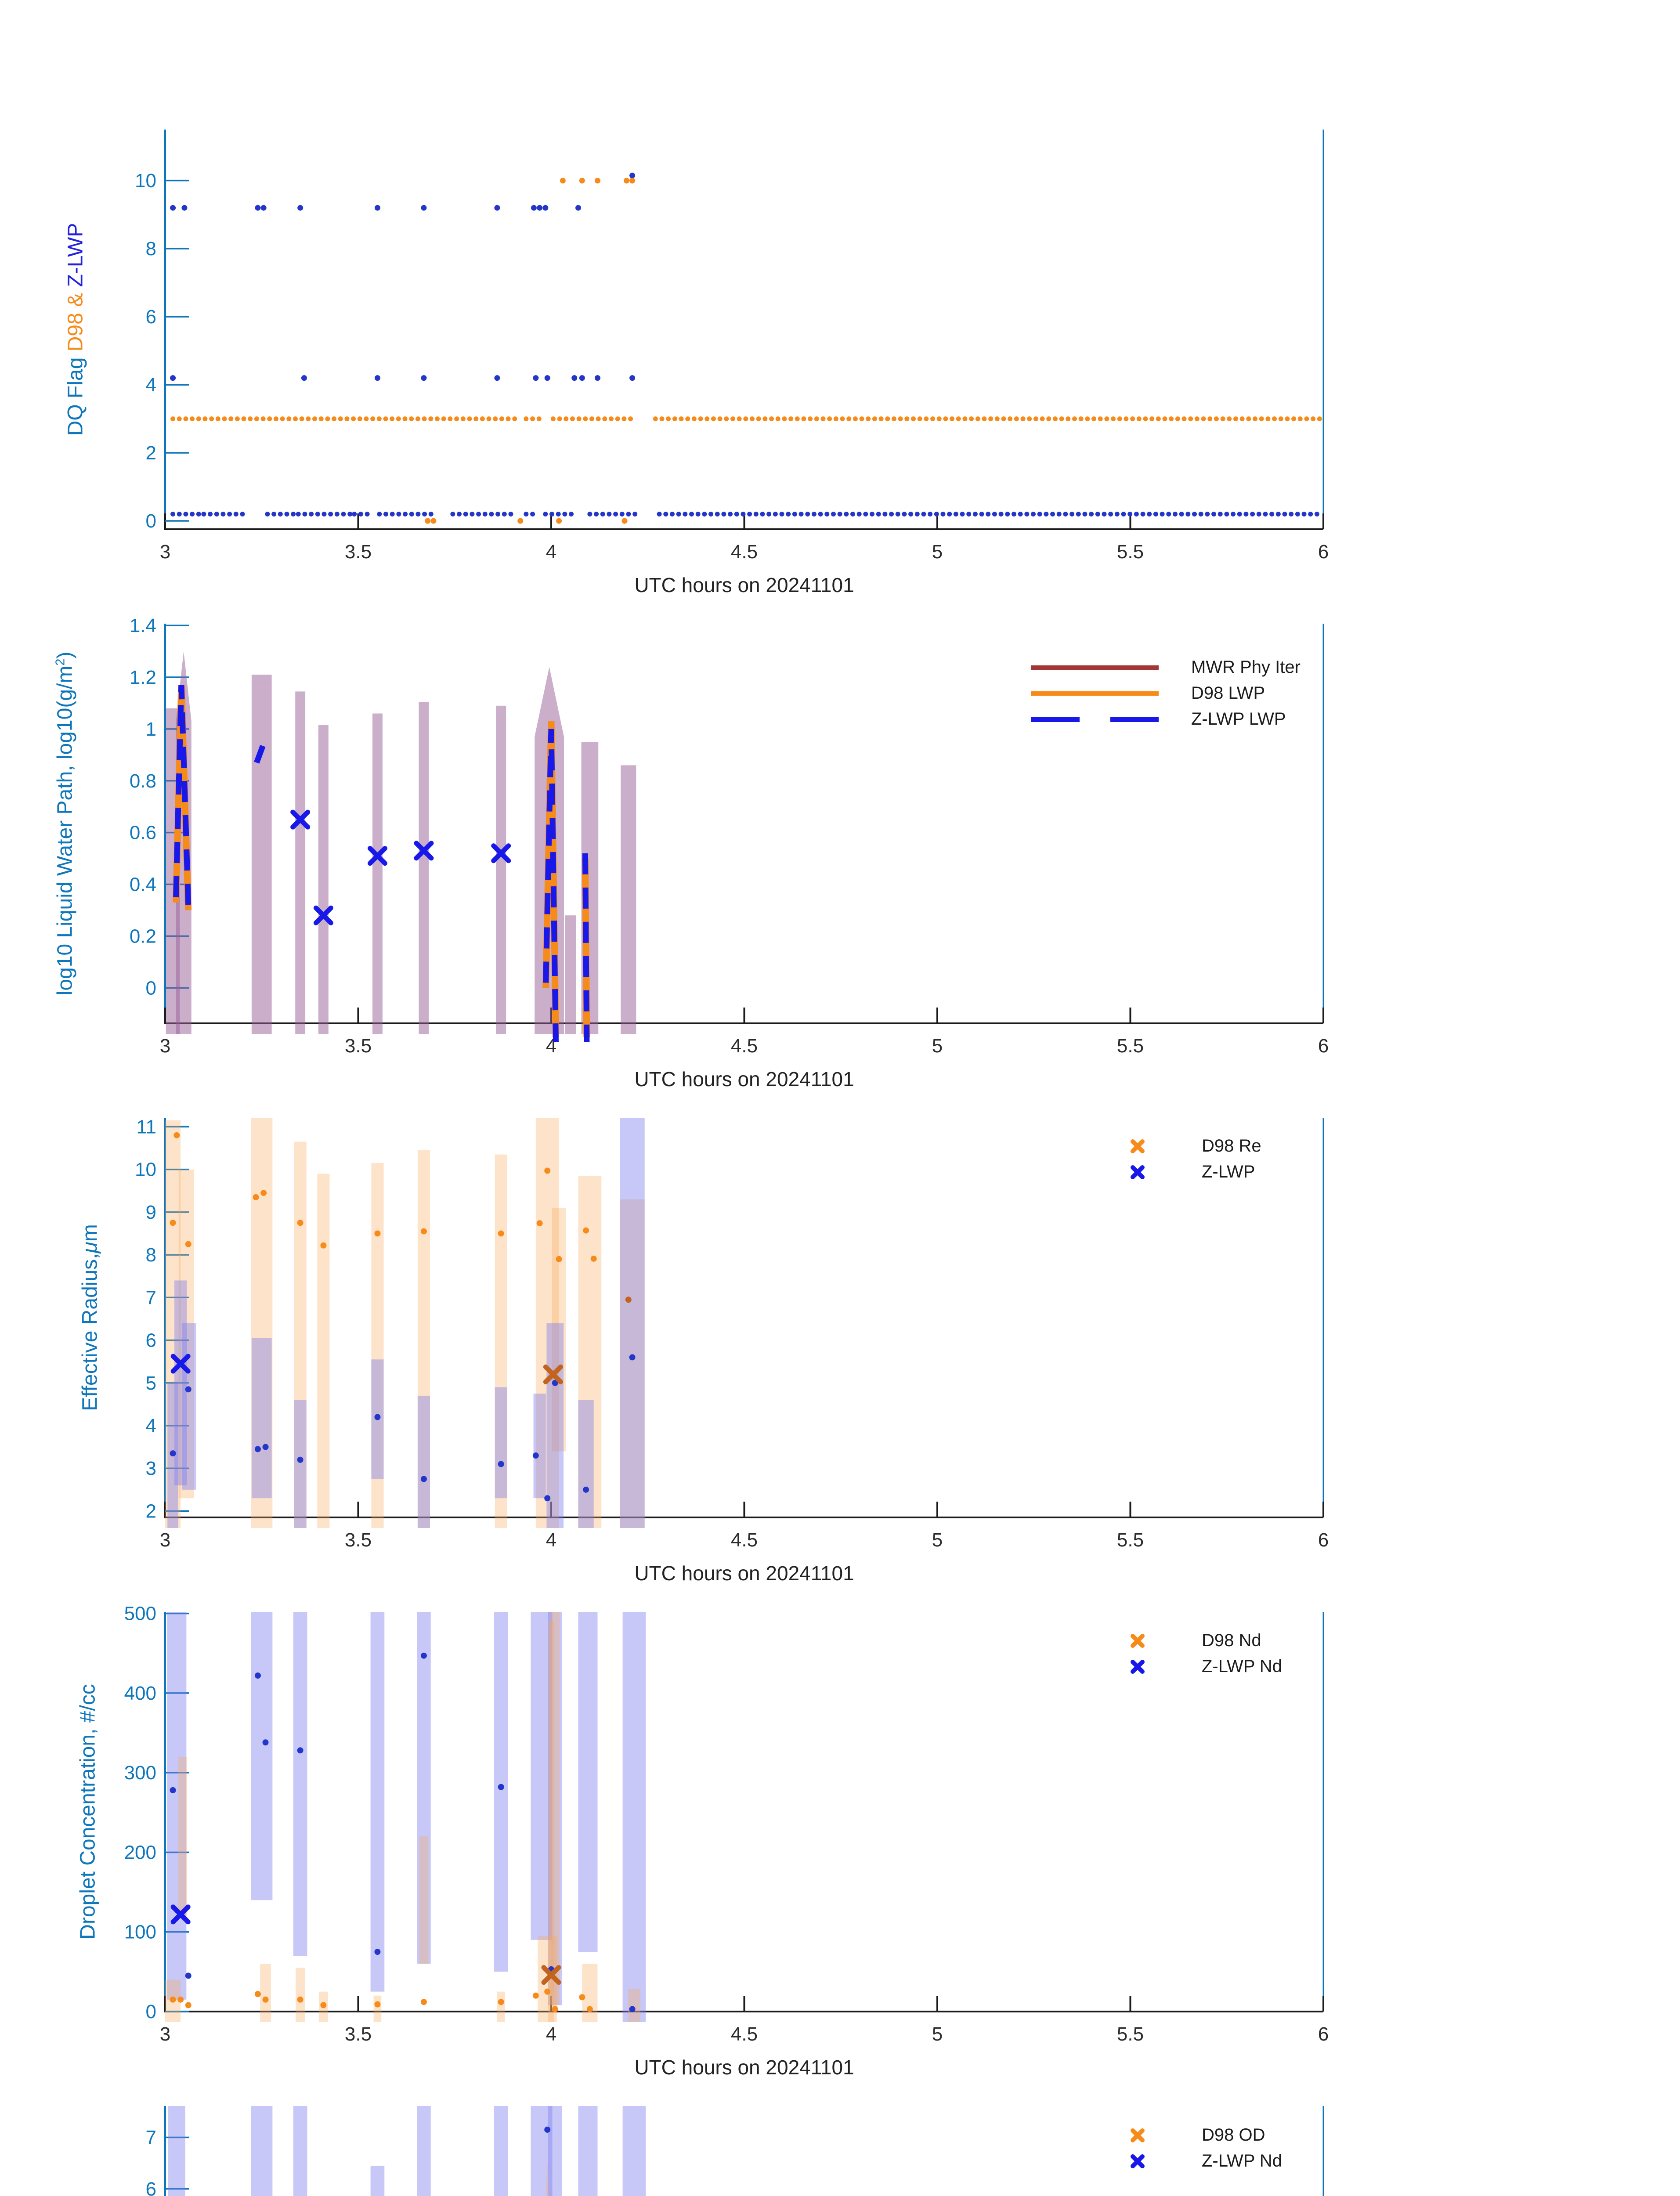 The width and height of the screenshot is (1680, 2196). Describe the element at coordinates (143, 833) in the screenshot. I see `y-tick-label: 0.6` at that location.